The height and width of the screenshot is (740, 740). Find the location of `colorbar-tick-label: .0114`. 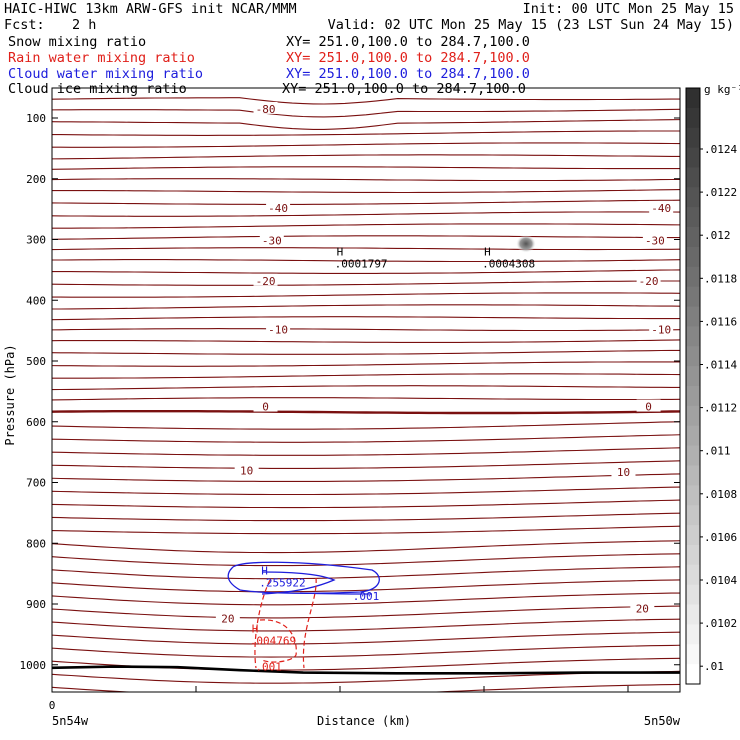

colorbar-tick-label: .0114 is located at coordinates (720, 365).